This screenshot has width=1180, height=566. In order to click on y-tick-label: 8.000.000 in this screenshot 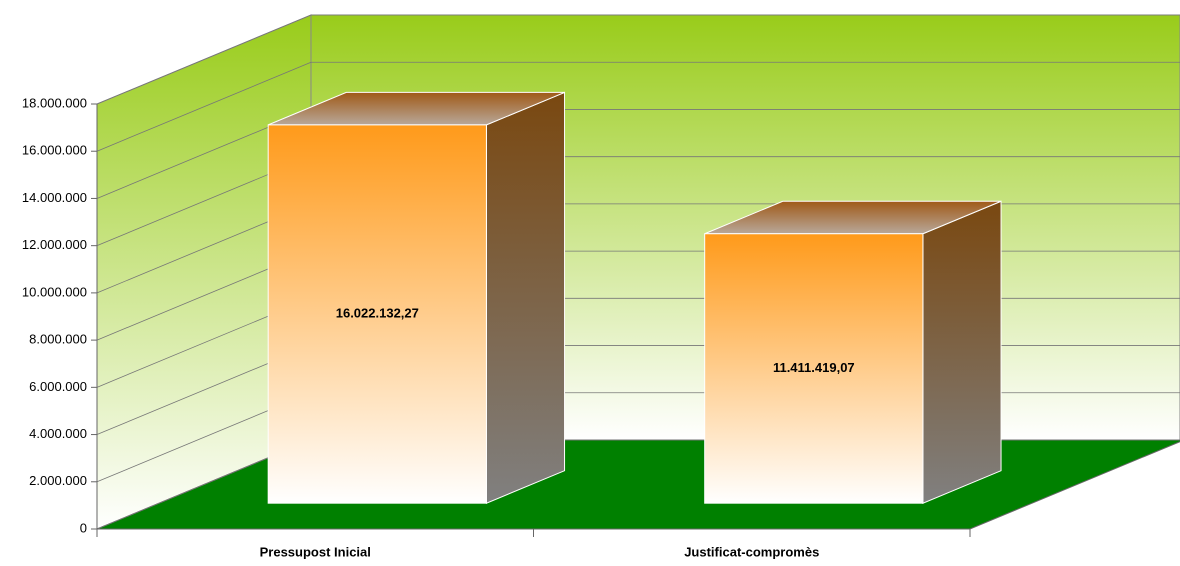, I will do `click(58, 339)`.